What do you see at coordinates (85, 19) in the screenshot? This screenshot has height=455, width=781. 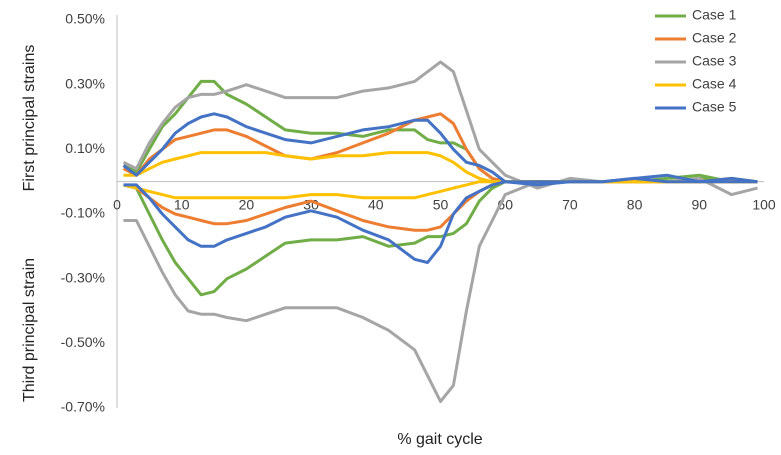 I see `y-tick-label: 0.50%` at bounding box center [85, 19].